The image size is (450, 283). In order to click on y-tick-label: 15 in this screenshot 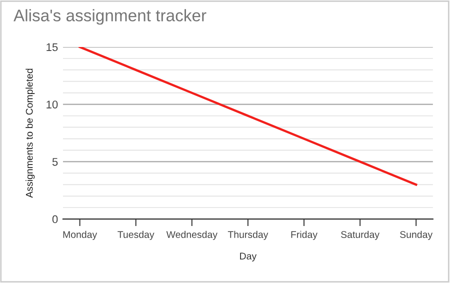, I will do `click(52, 47)`.